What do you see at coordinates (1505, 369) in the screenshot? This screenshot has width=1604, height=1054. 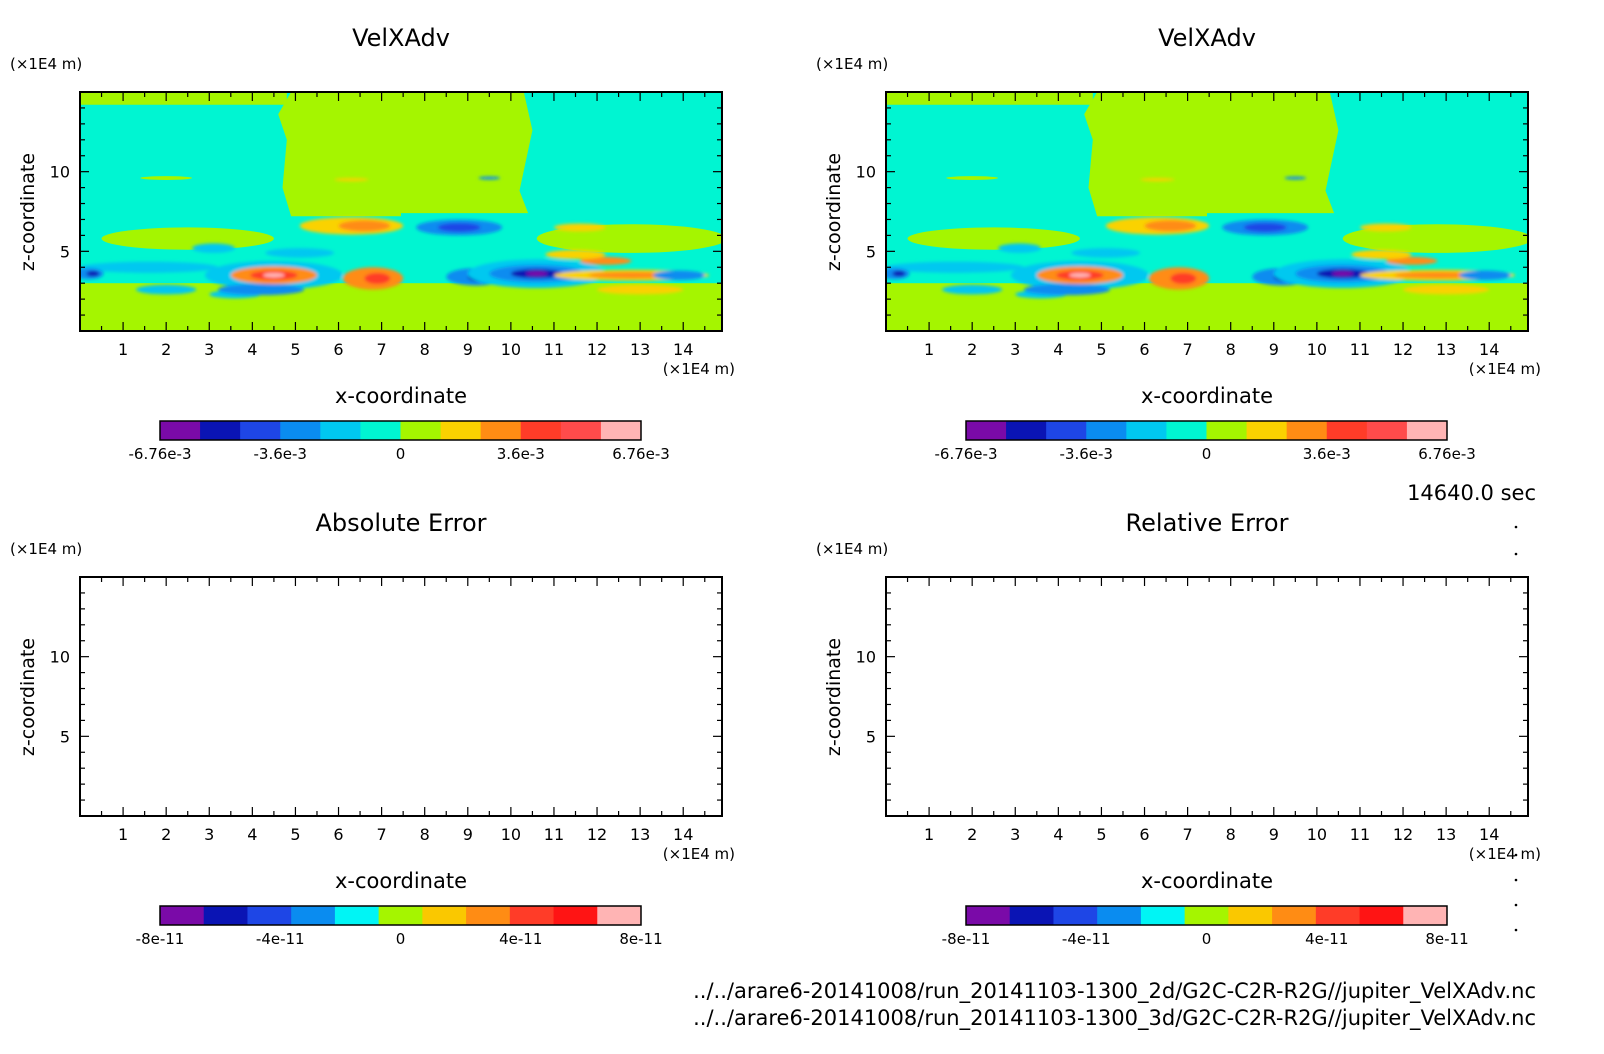 I see `x-unit-label: (×1E4 m)` at bounding box center [1505, 369].